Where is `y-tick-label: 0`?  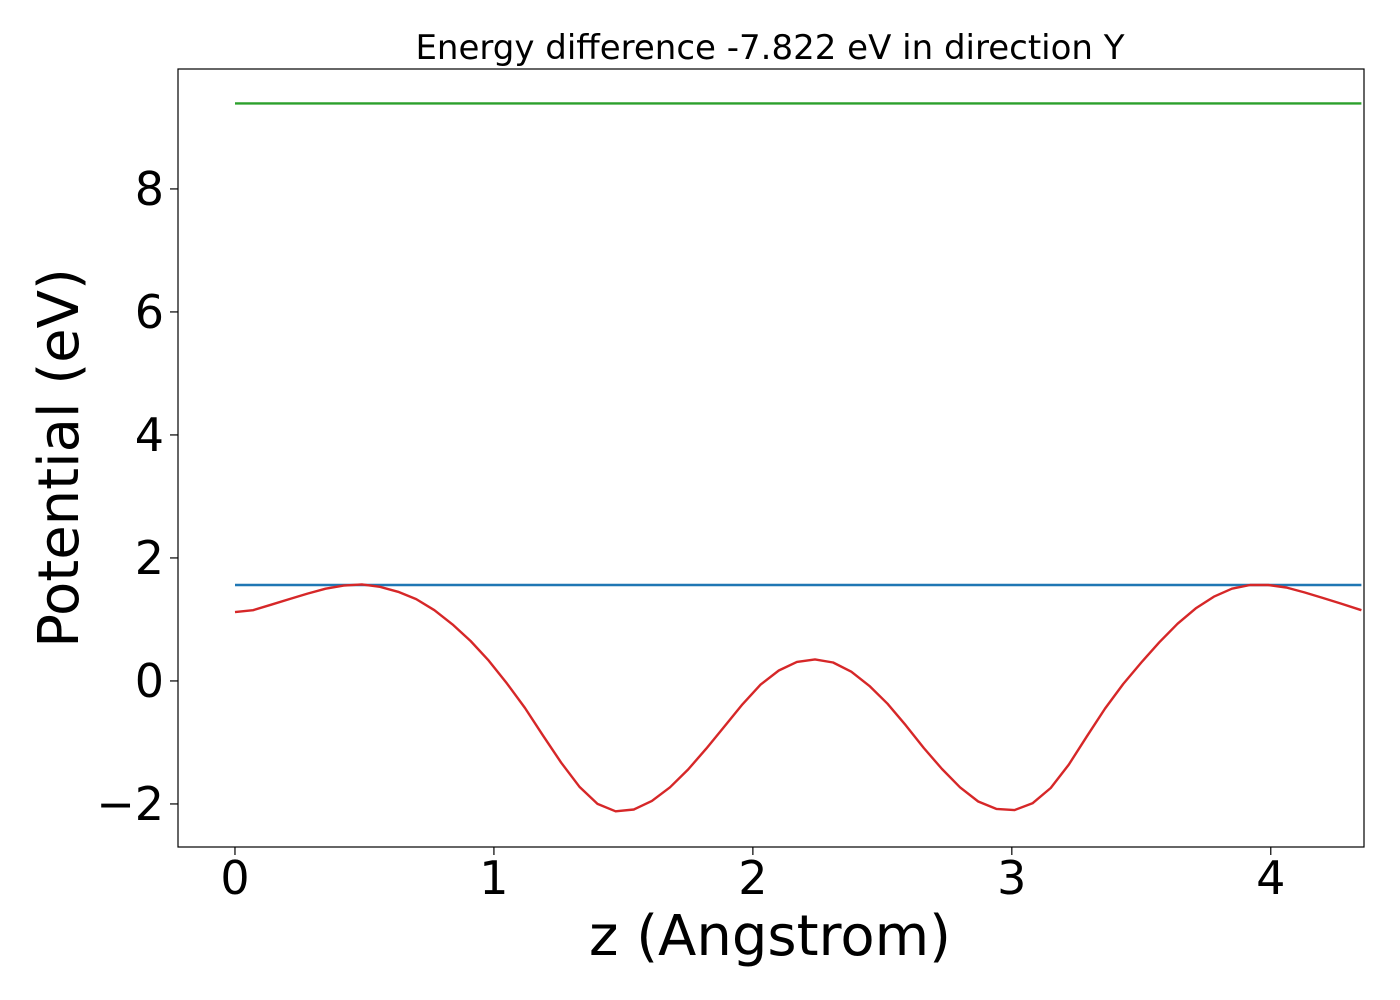
y-tick-label: 0 is located at coordinates (149, 681).